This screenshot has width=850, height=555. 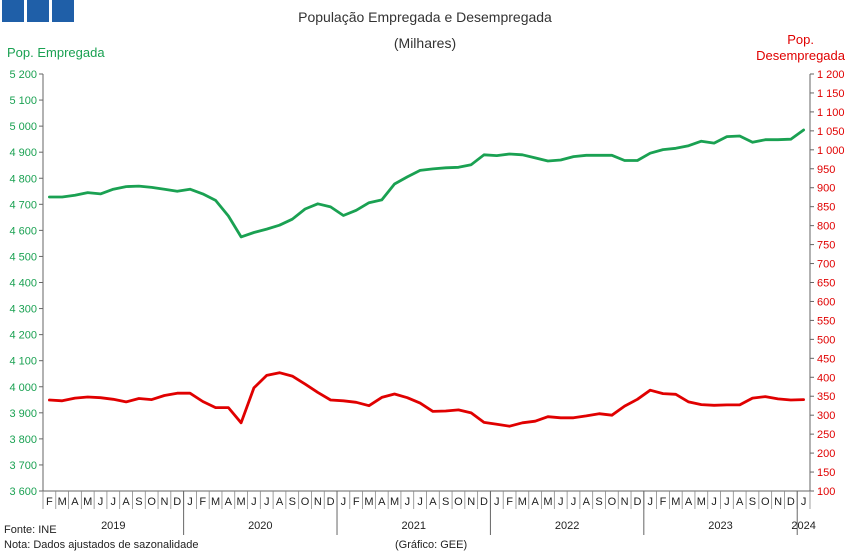 What do you see at coordinates (260, 526) in the screenshot?
I see `year-label: 2020` at bounding box center [260, 526].